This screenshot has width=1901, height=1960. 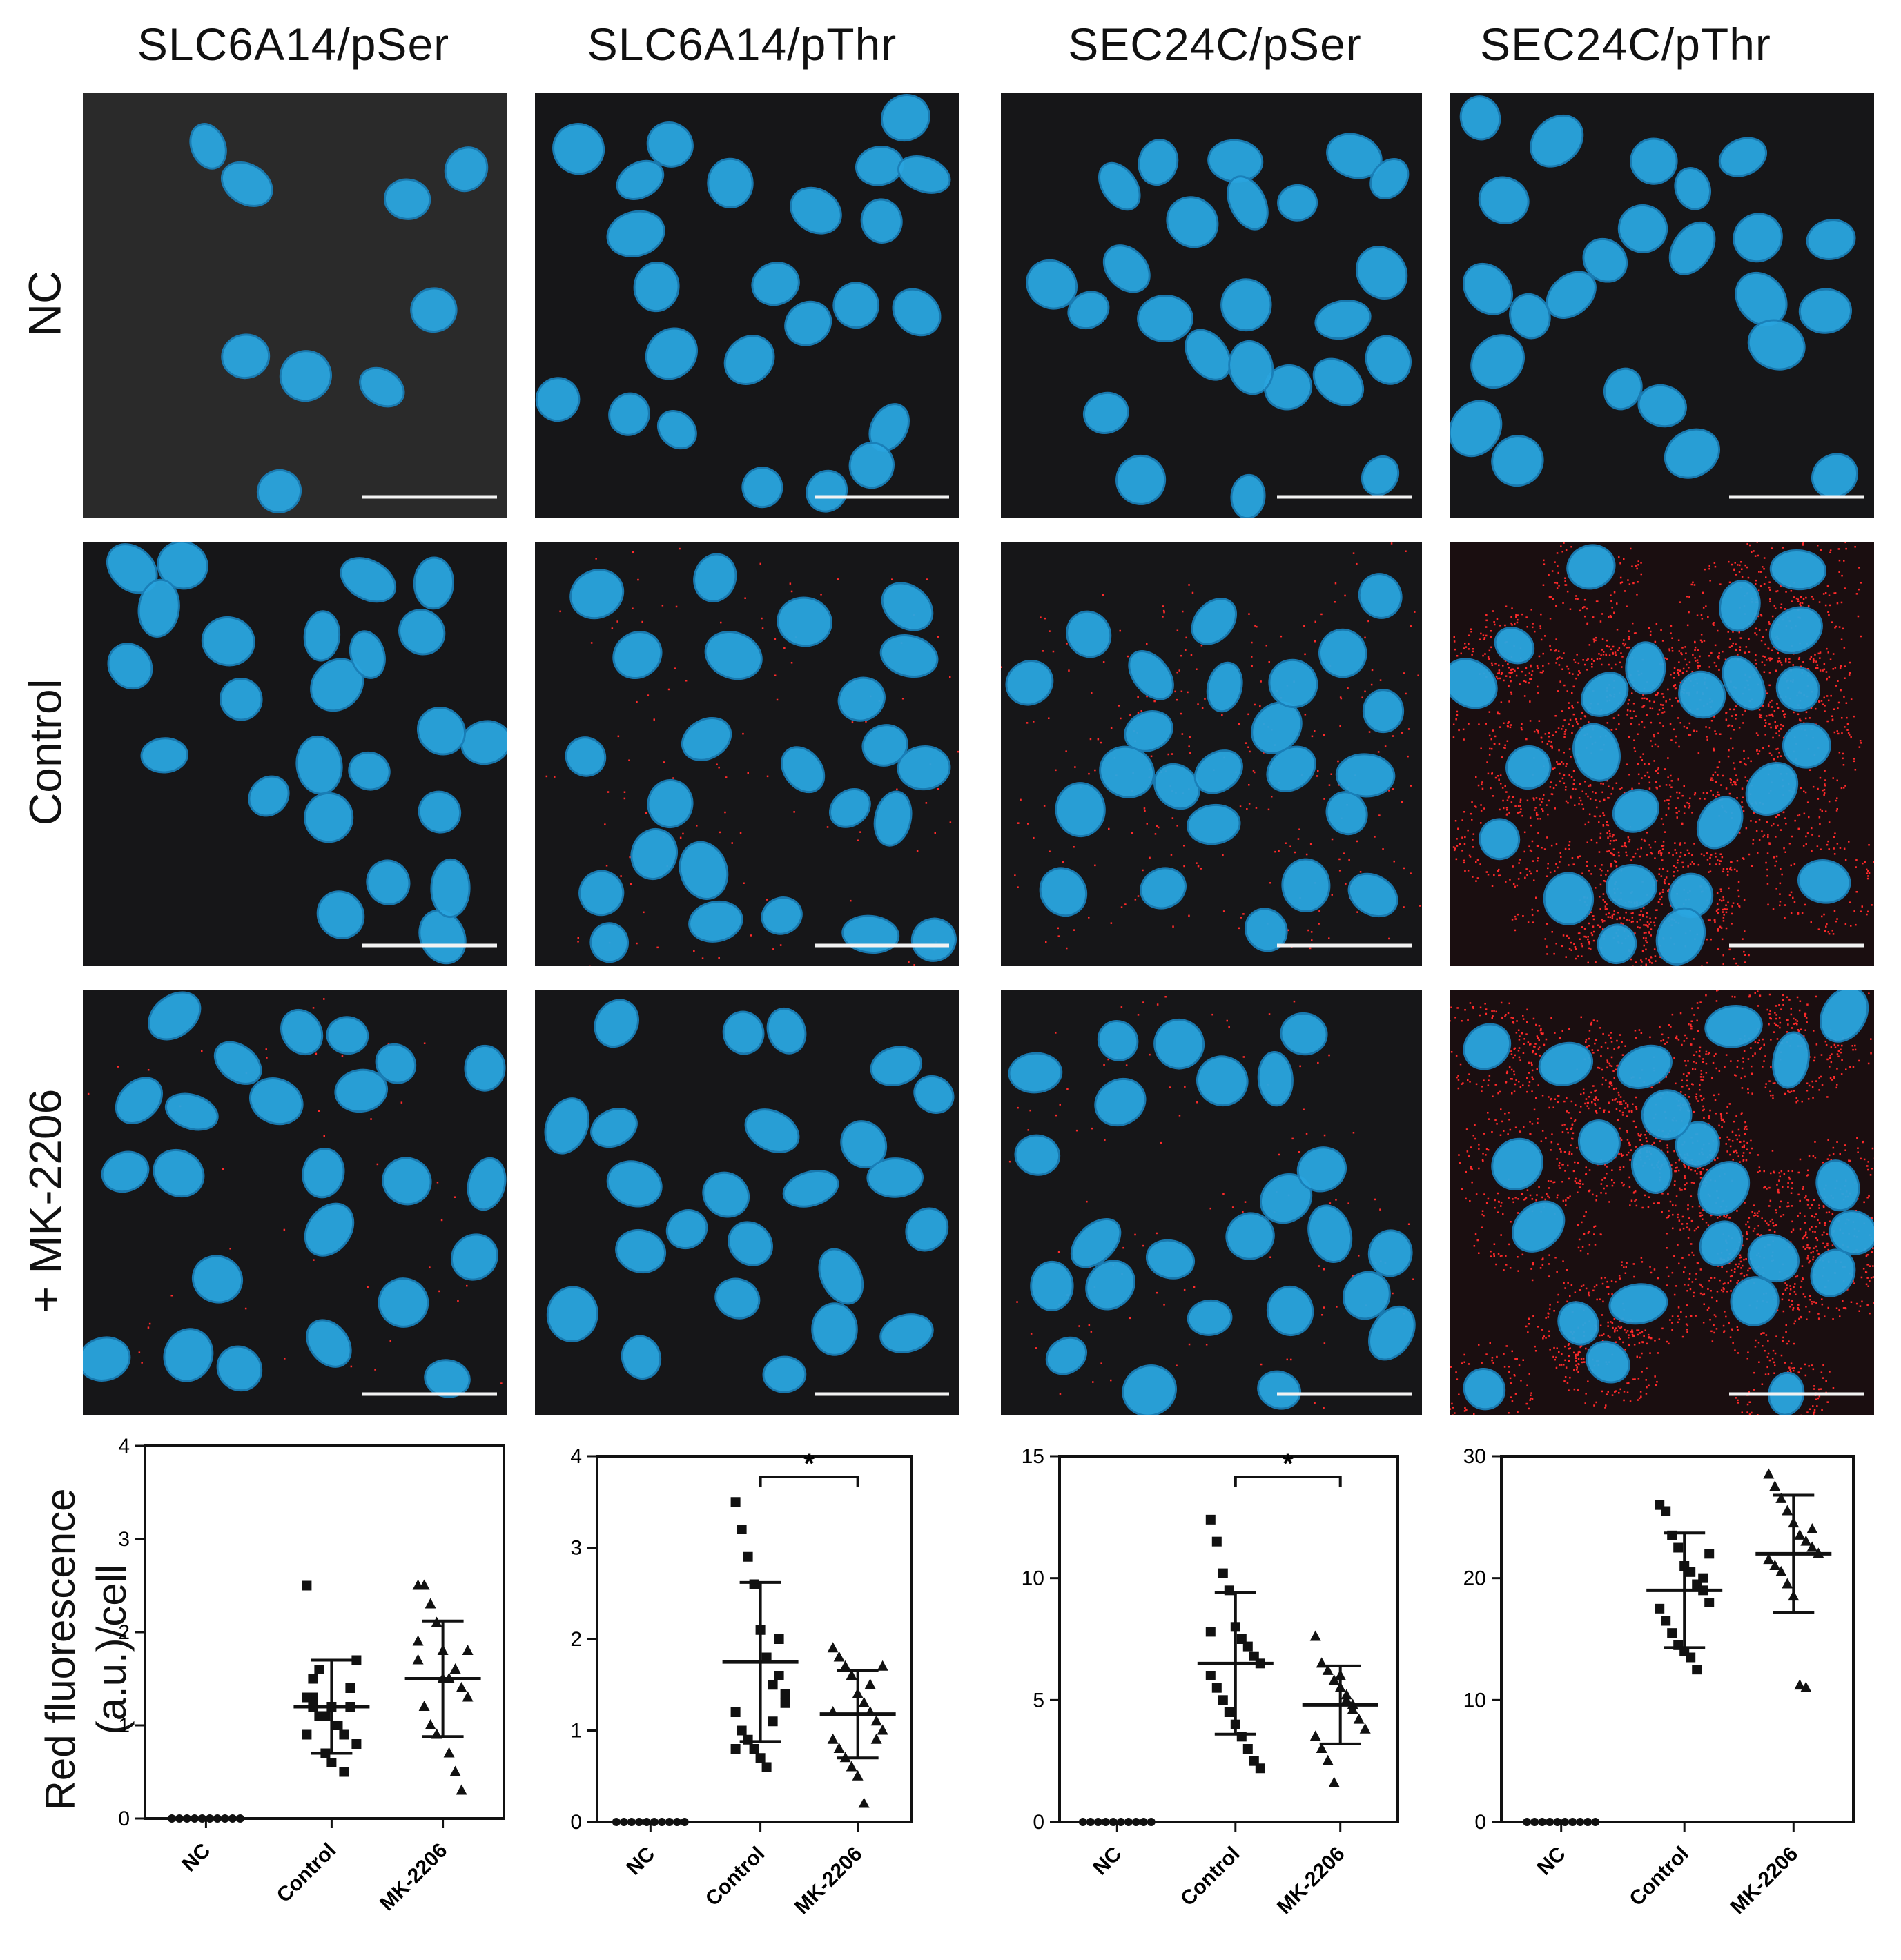 I want to click on y-tick-label: 30, so click(x=1474, y=1456).